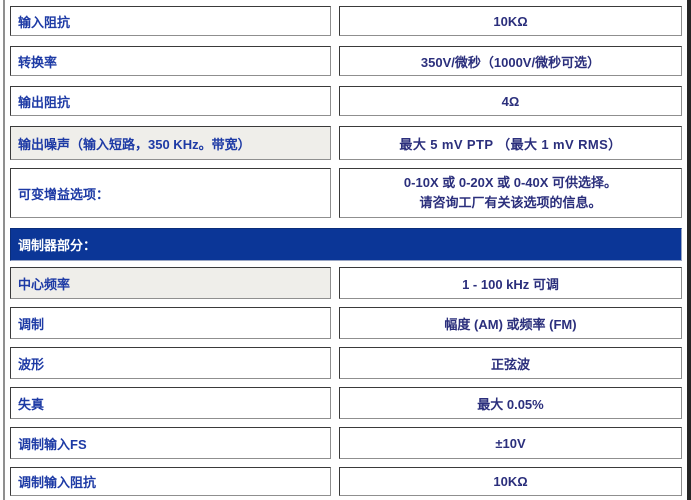 This screenshot has height=500, width=691. Describe the element at coordinates (57, 482) in the screenshot. I see `spec-label: 调制输入阻抗` at that location.